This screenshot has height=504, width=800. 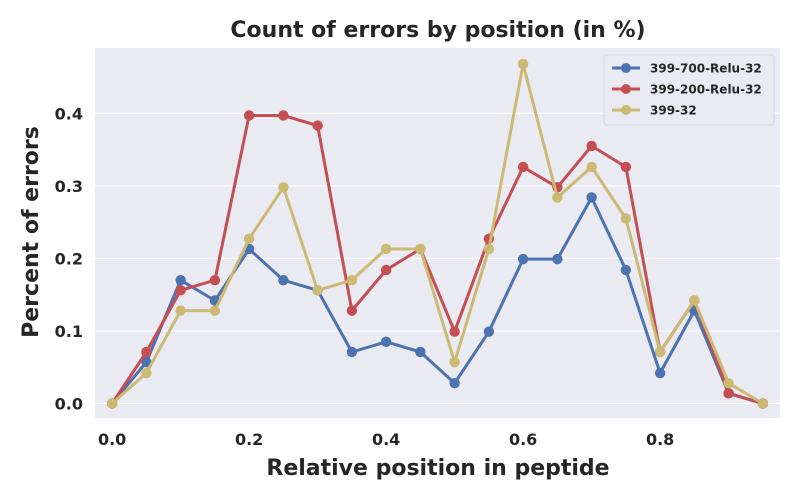 What do you see at coordinates (437, 468) in the screenshot?
I see `x-axis-label: Relative position in peptide` at bounding box center [437, 468].